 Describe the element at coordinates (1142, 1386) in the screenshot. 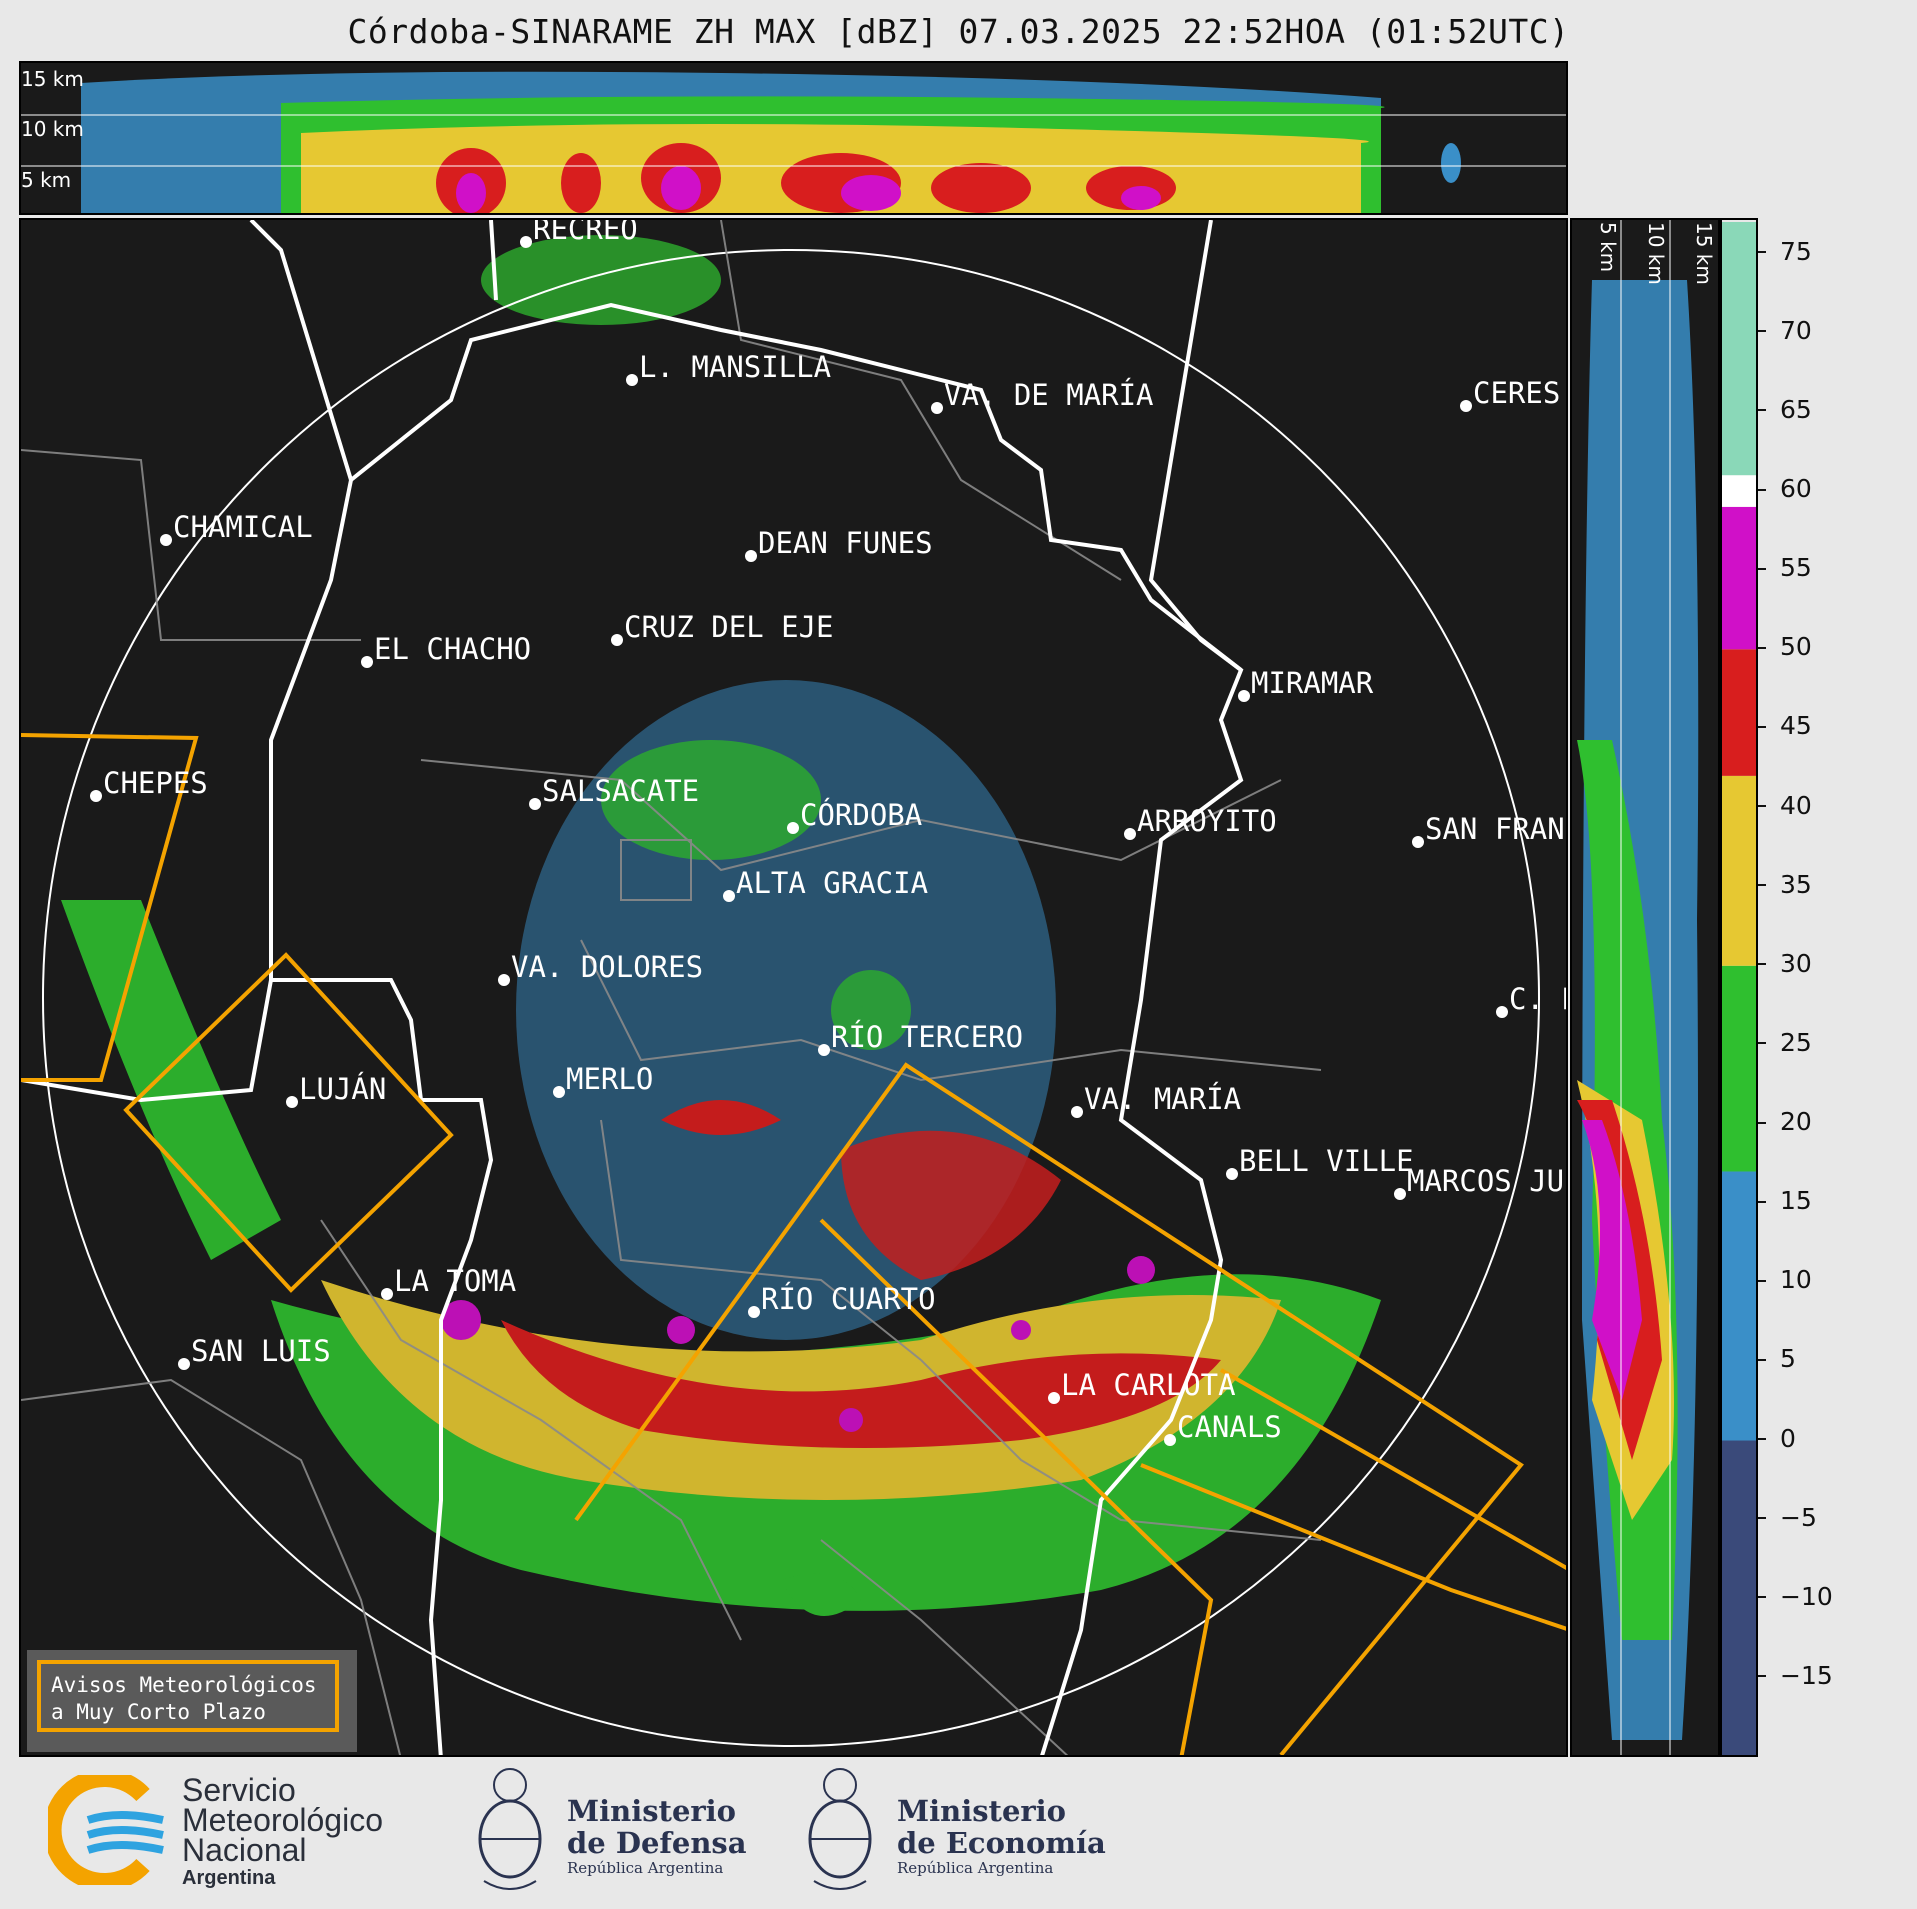

I see `city-label: LA CARLOTA` at that location.